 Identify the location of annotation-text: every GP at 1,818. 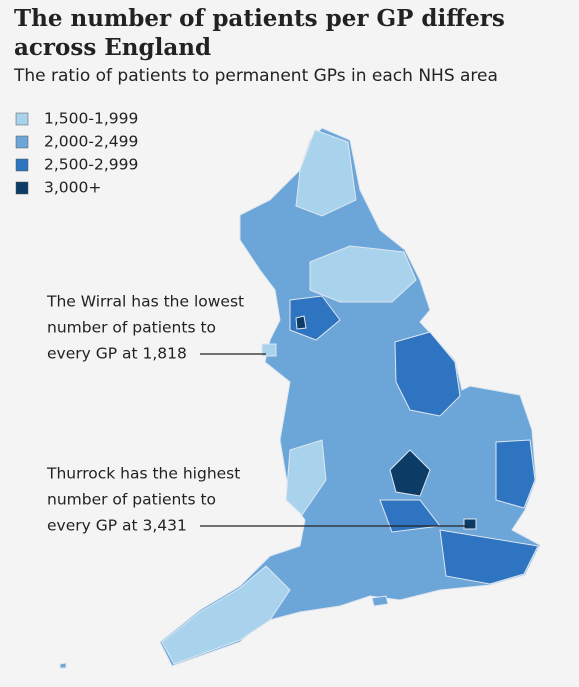
(117, 354).